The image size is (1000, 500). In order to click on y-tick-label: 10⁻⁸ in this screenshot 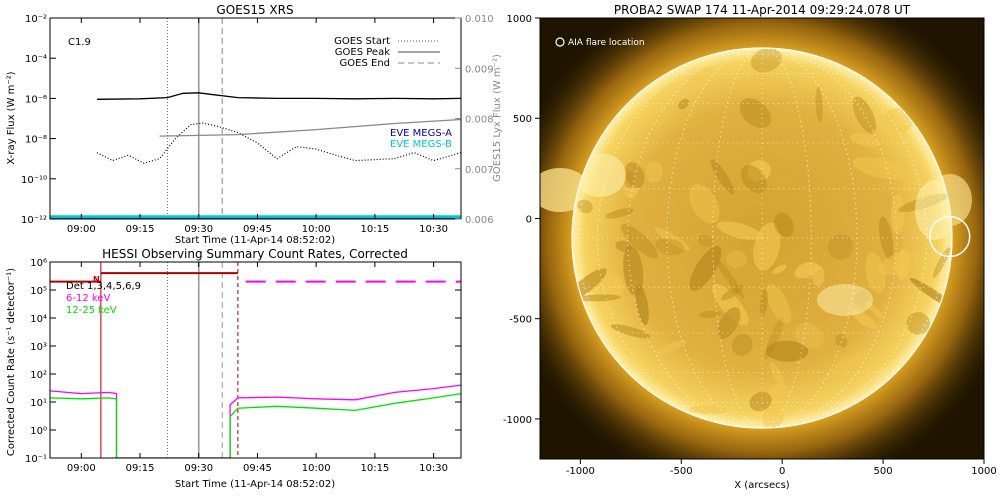, I will do `click(36, 140)`.